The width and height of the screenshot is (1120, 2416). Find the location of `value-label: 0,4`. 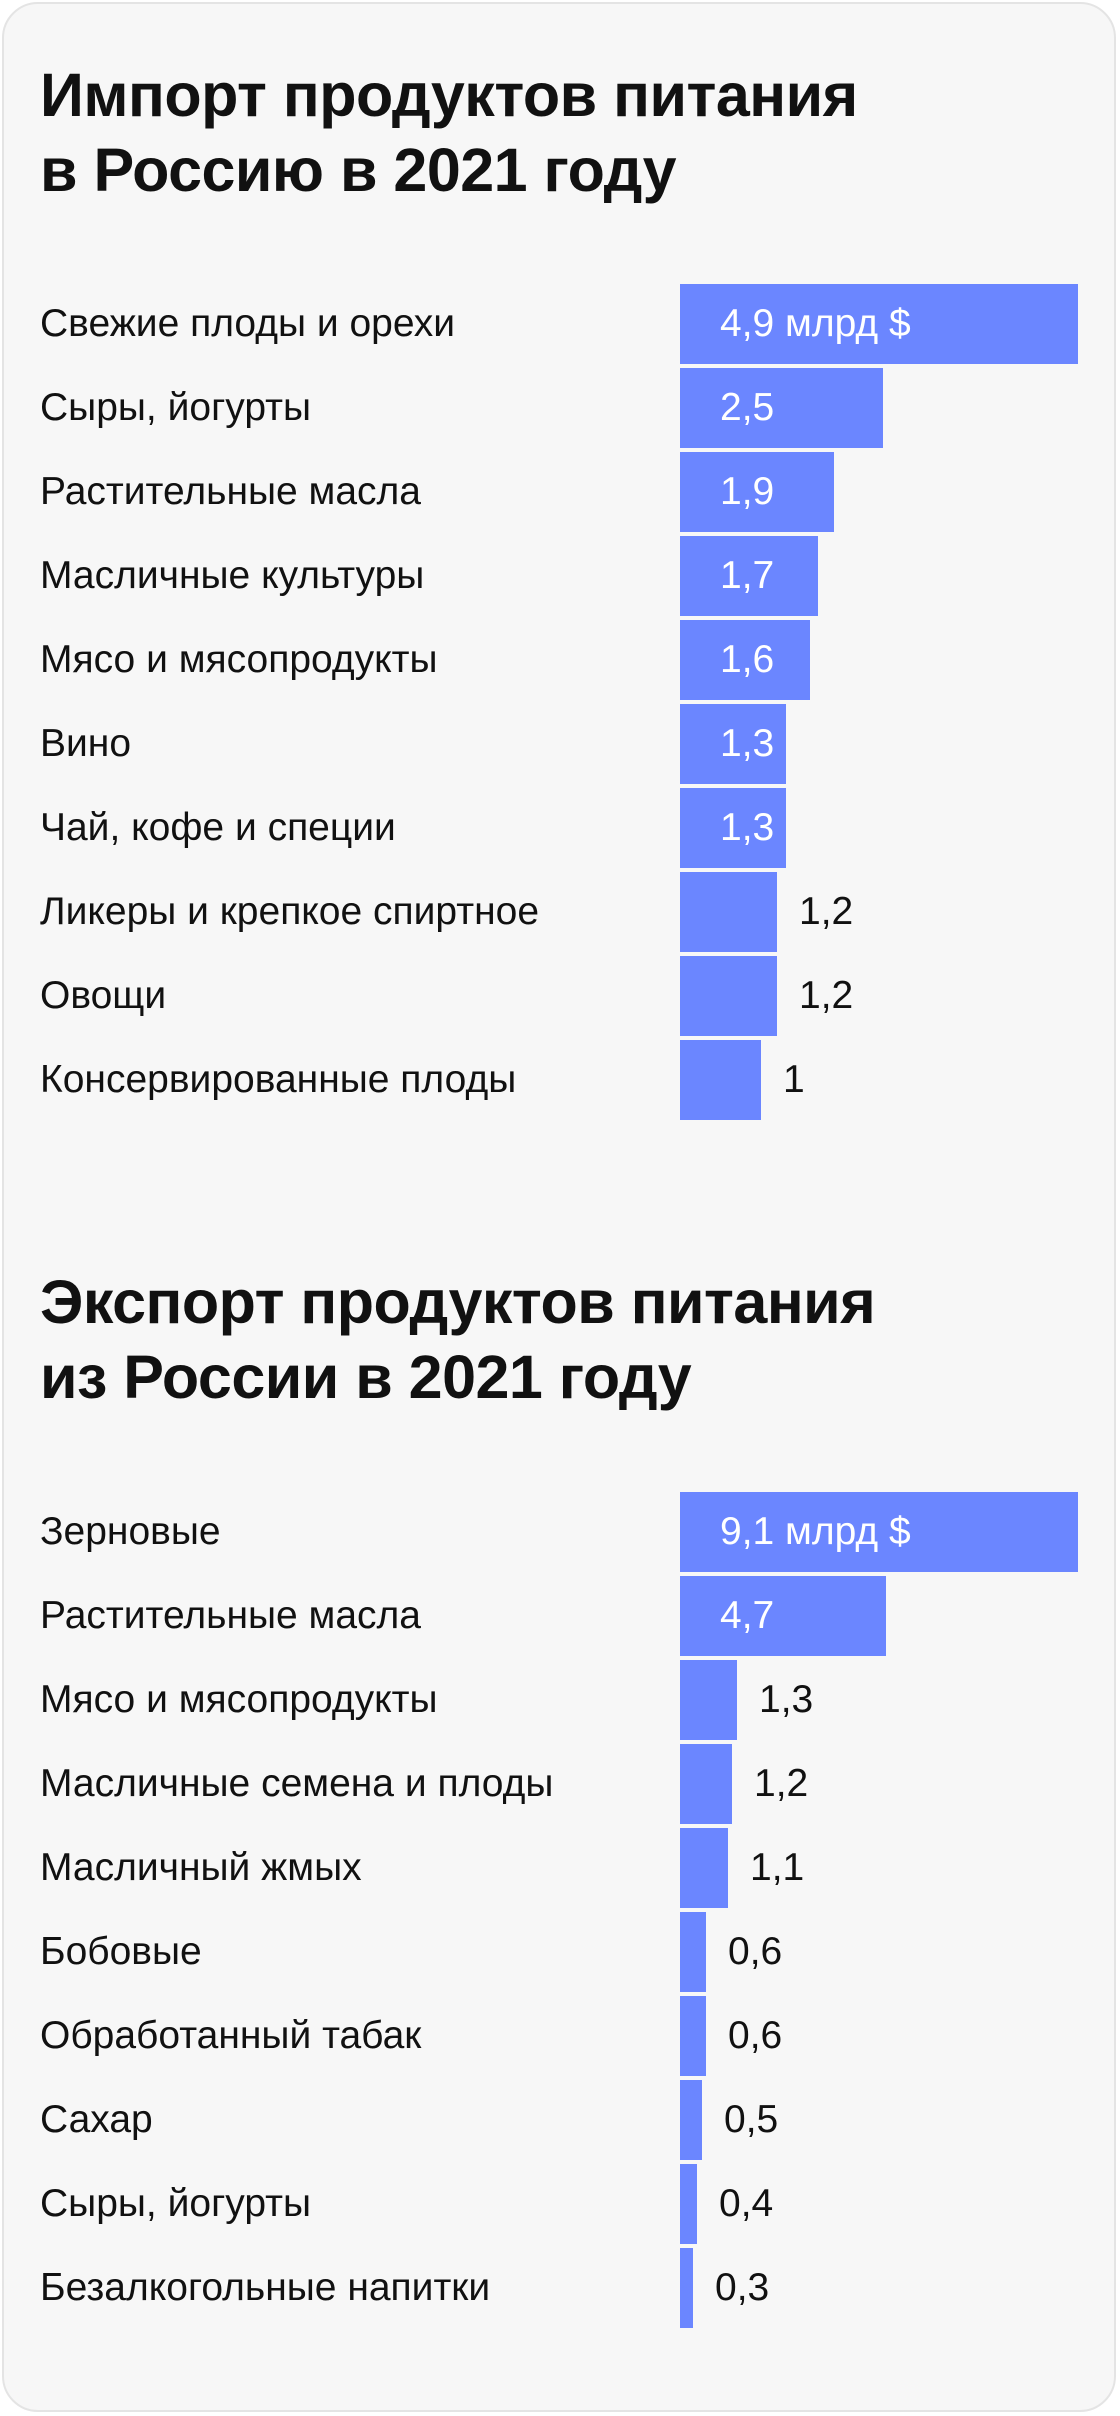

value-label: 0,4 is located at coordinates (746, 2203).